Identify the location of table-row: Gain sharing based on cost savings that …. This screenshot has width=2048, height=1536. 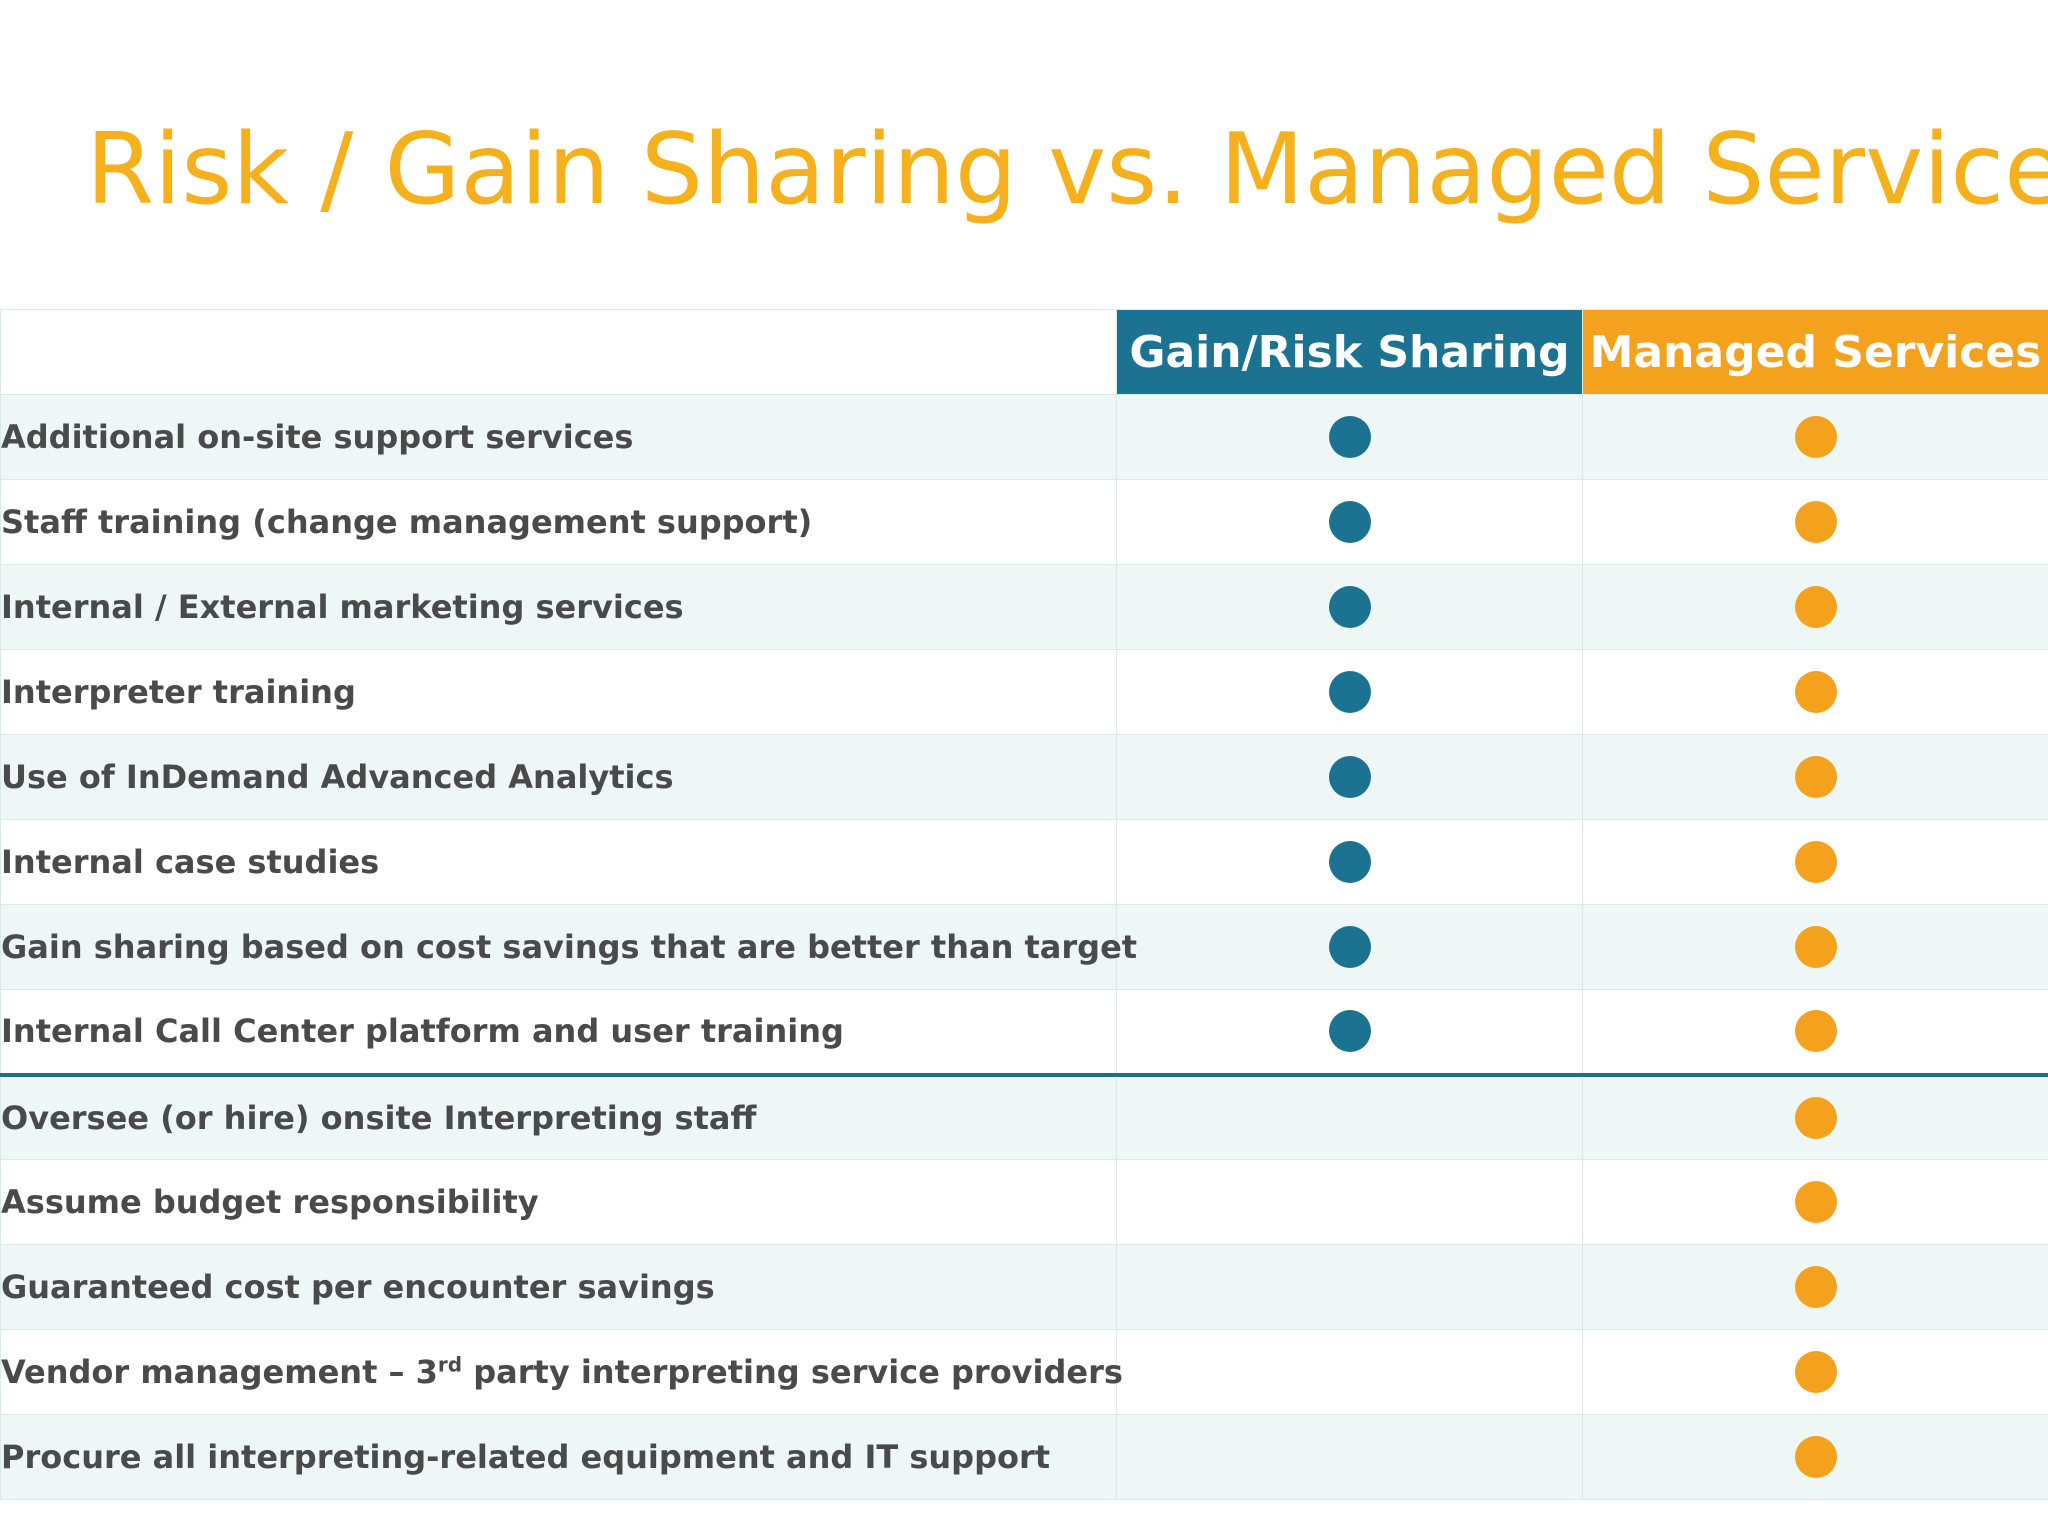
(1024, 947).